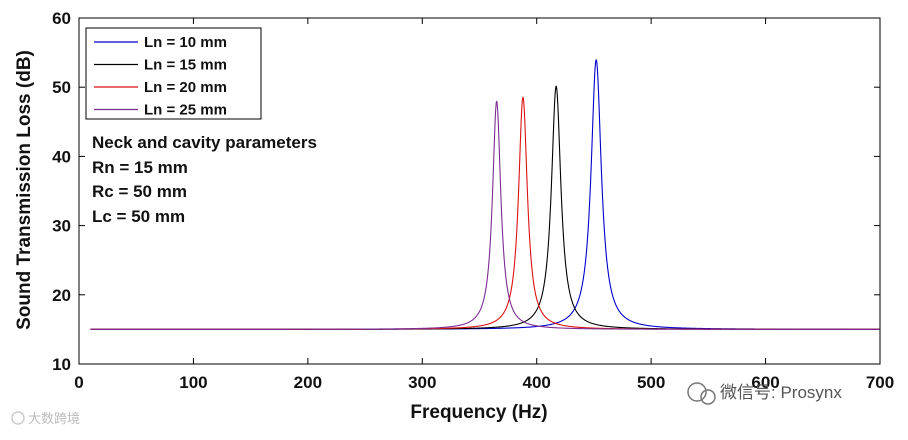 Image resolution: width=908 pixels, height=440 pixels. Describe the element at coordinates (537, 382) in the screenshot. I see `x-tick-label: 400` at that location.